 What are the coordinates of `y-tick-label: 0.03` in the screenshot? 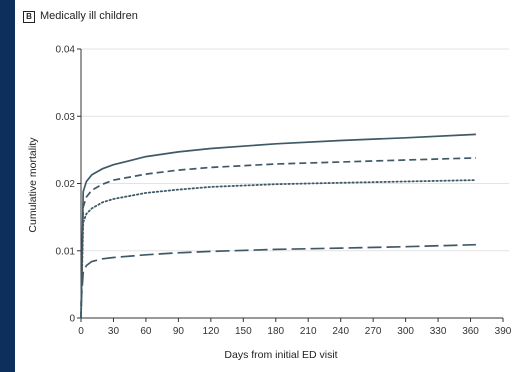 It's located at (66, 117).